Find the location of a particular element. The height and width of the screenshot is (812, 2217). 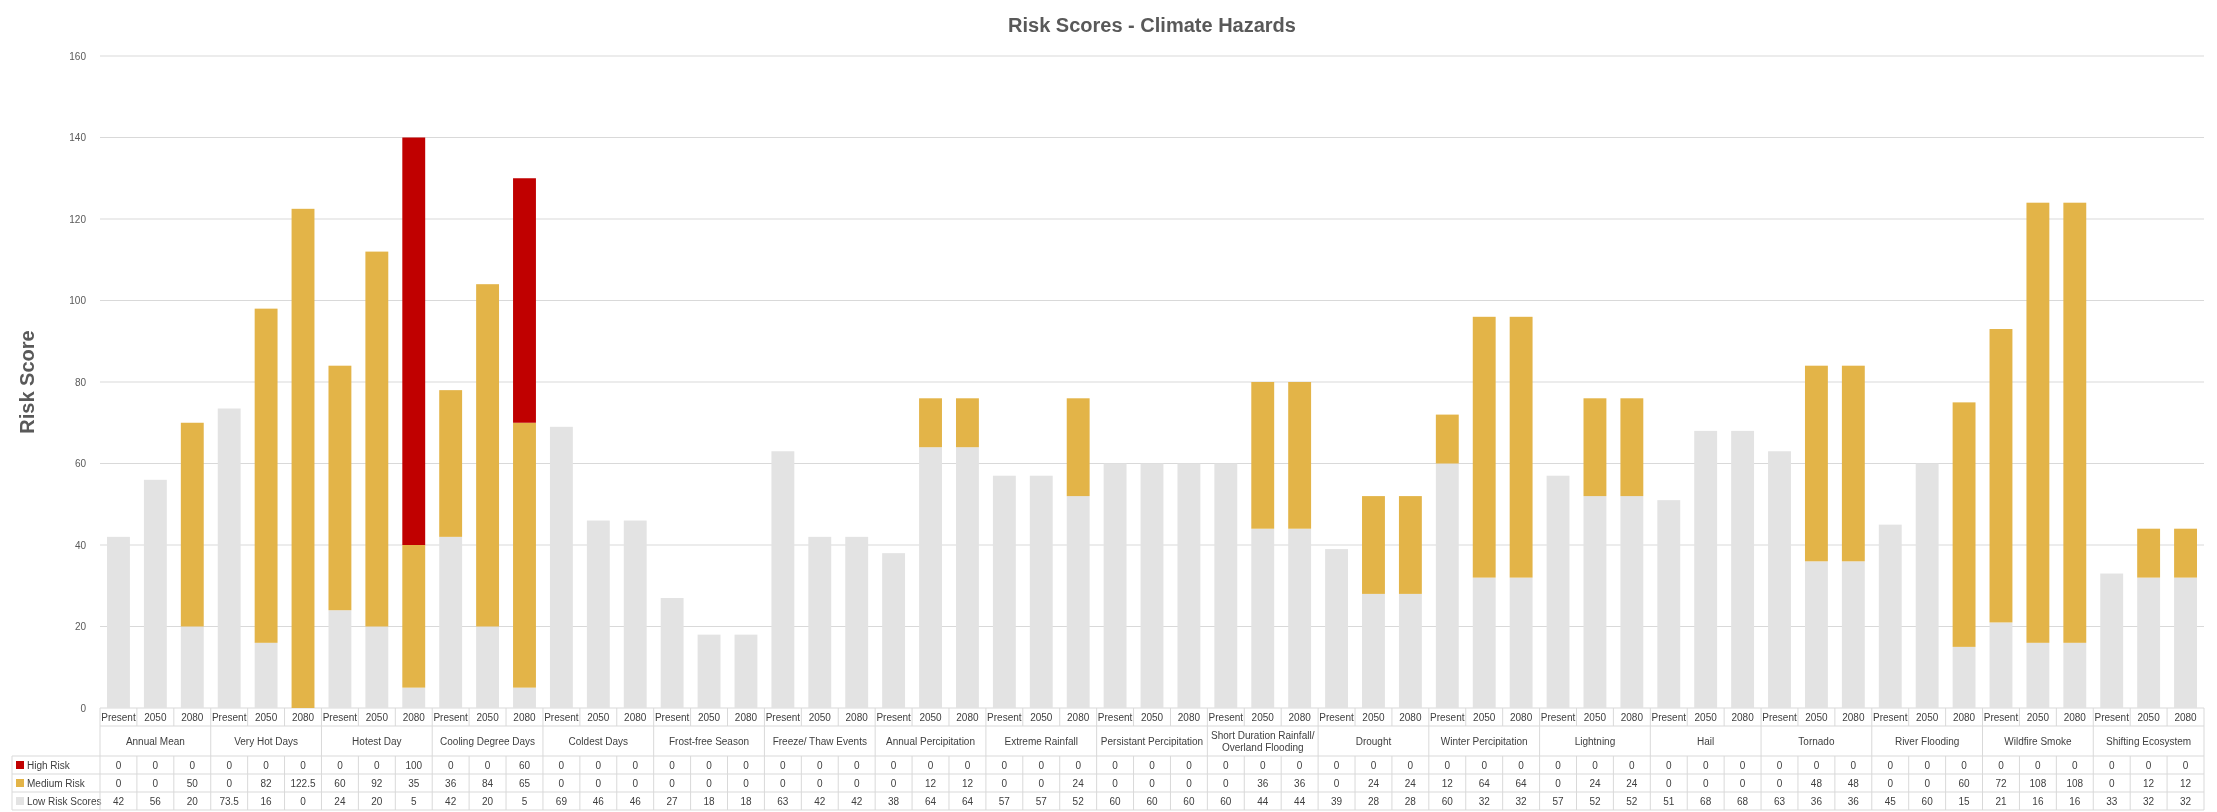

text: Cooling Degree Days is located at coordinates (488, 741).